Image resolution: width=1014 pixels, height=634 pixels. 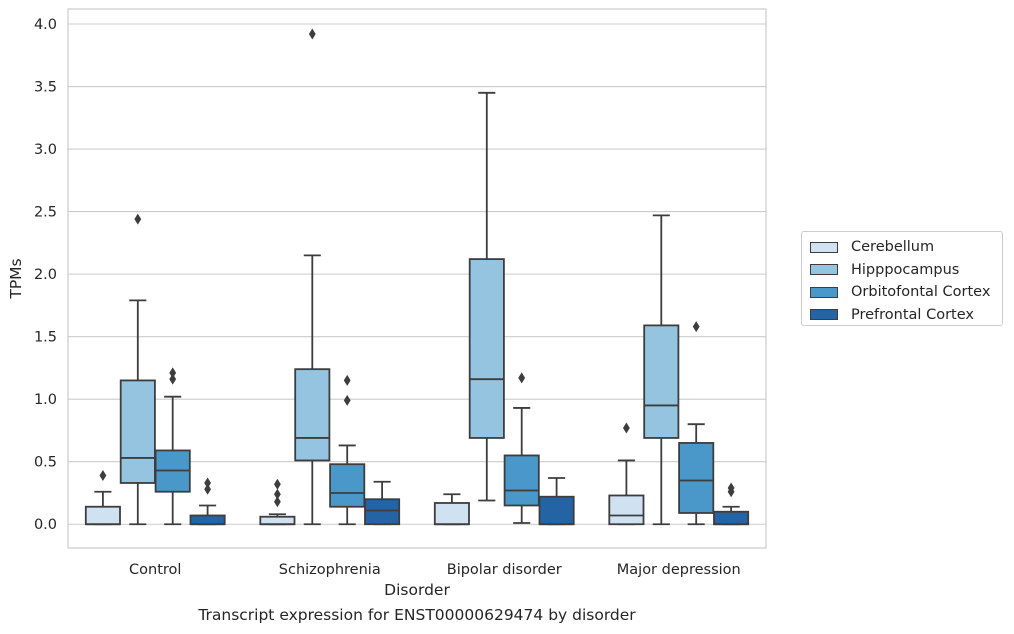 I want to click on legend-item-2: Orbitofontal Cortex, so click(x=902, y=292).